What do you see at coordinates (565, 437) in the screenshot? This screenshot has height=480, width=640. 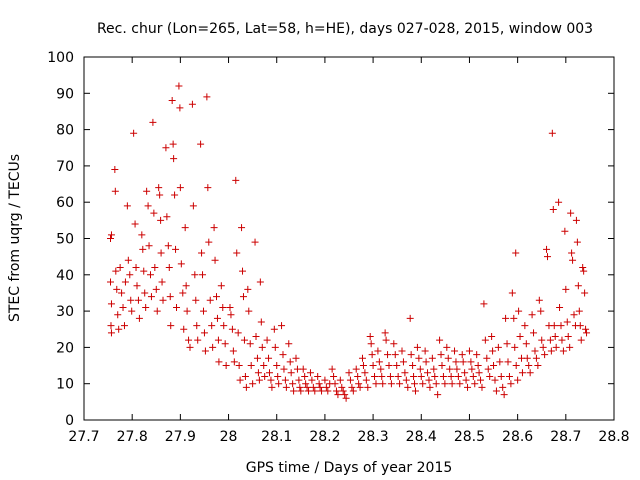 I see `x-tick-label: 28.7` at bounding box center [565, 437].